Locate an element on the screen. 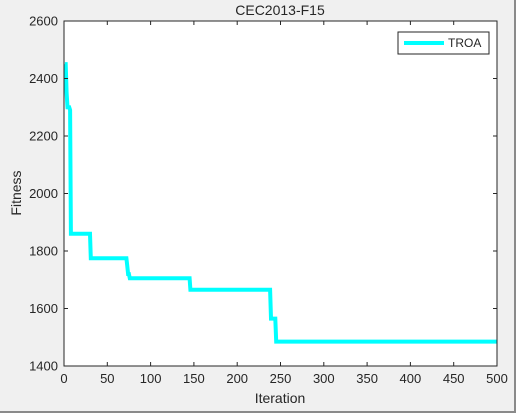 Image resolution: width=516 pixels, height=413 pixels. window-bottom-edge is located at coordinates (258, 412).